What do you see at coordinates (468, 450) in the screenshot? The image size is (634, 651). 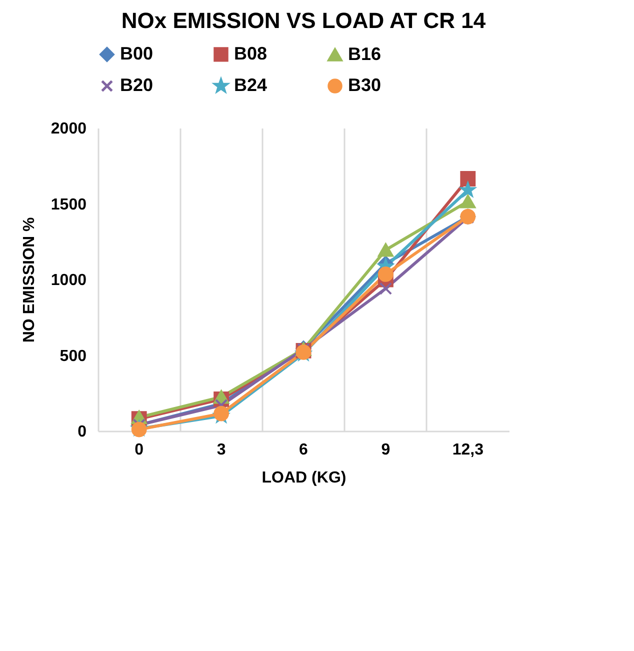 I see `x-tick-label: 12,3` at bounding box center [468, 450].